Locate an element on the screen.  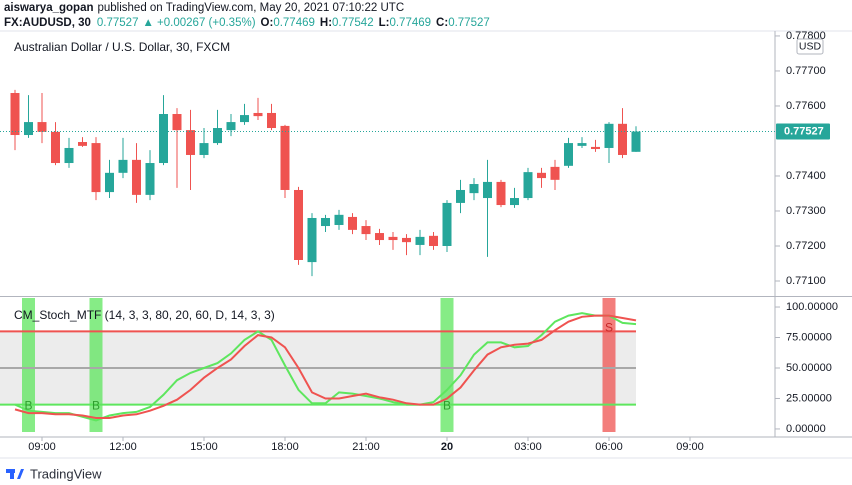
currency-box is located at coordinates (810, 46).